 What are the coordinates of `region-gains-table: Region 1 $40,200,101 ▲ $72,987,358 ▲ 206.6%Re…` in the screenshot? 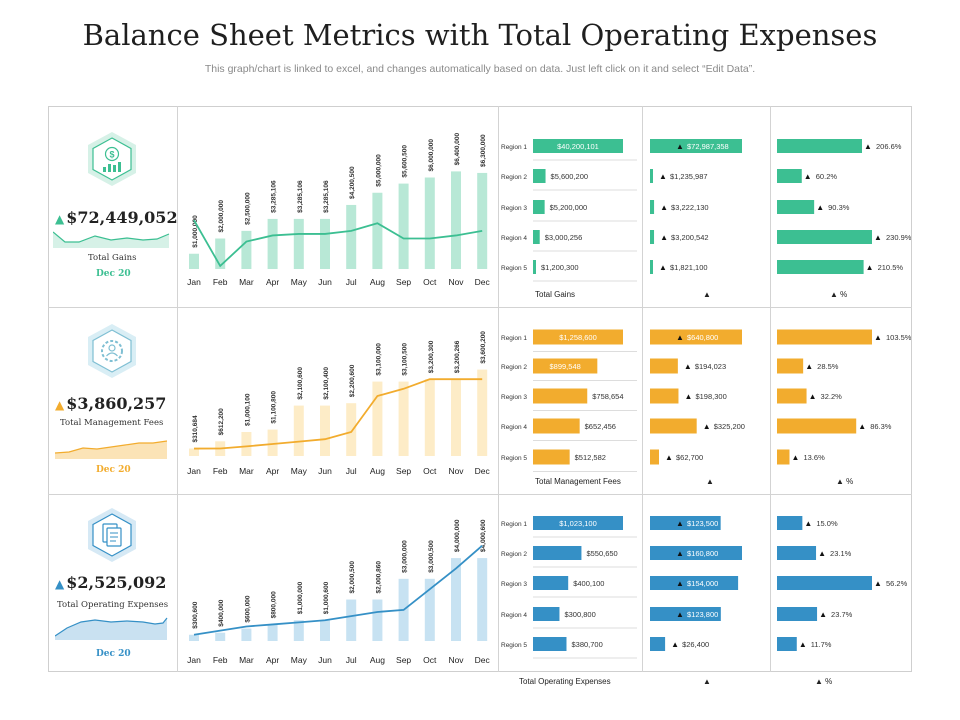 It's located at (706, 210).